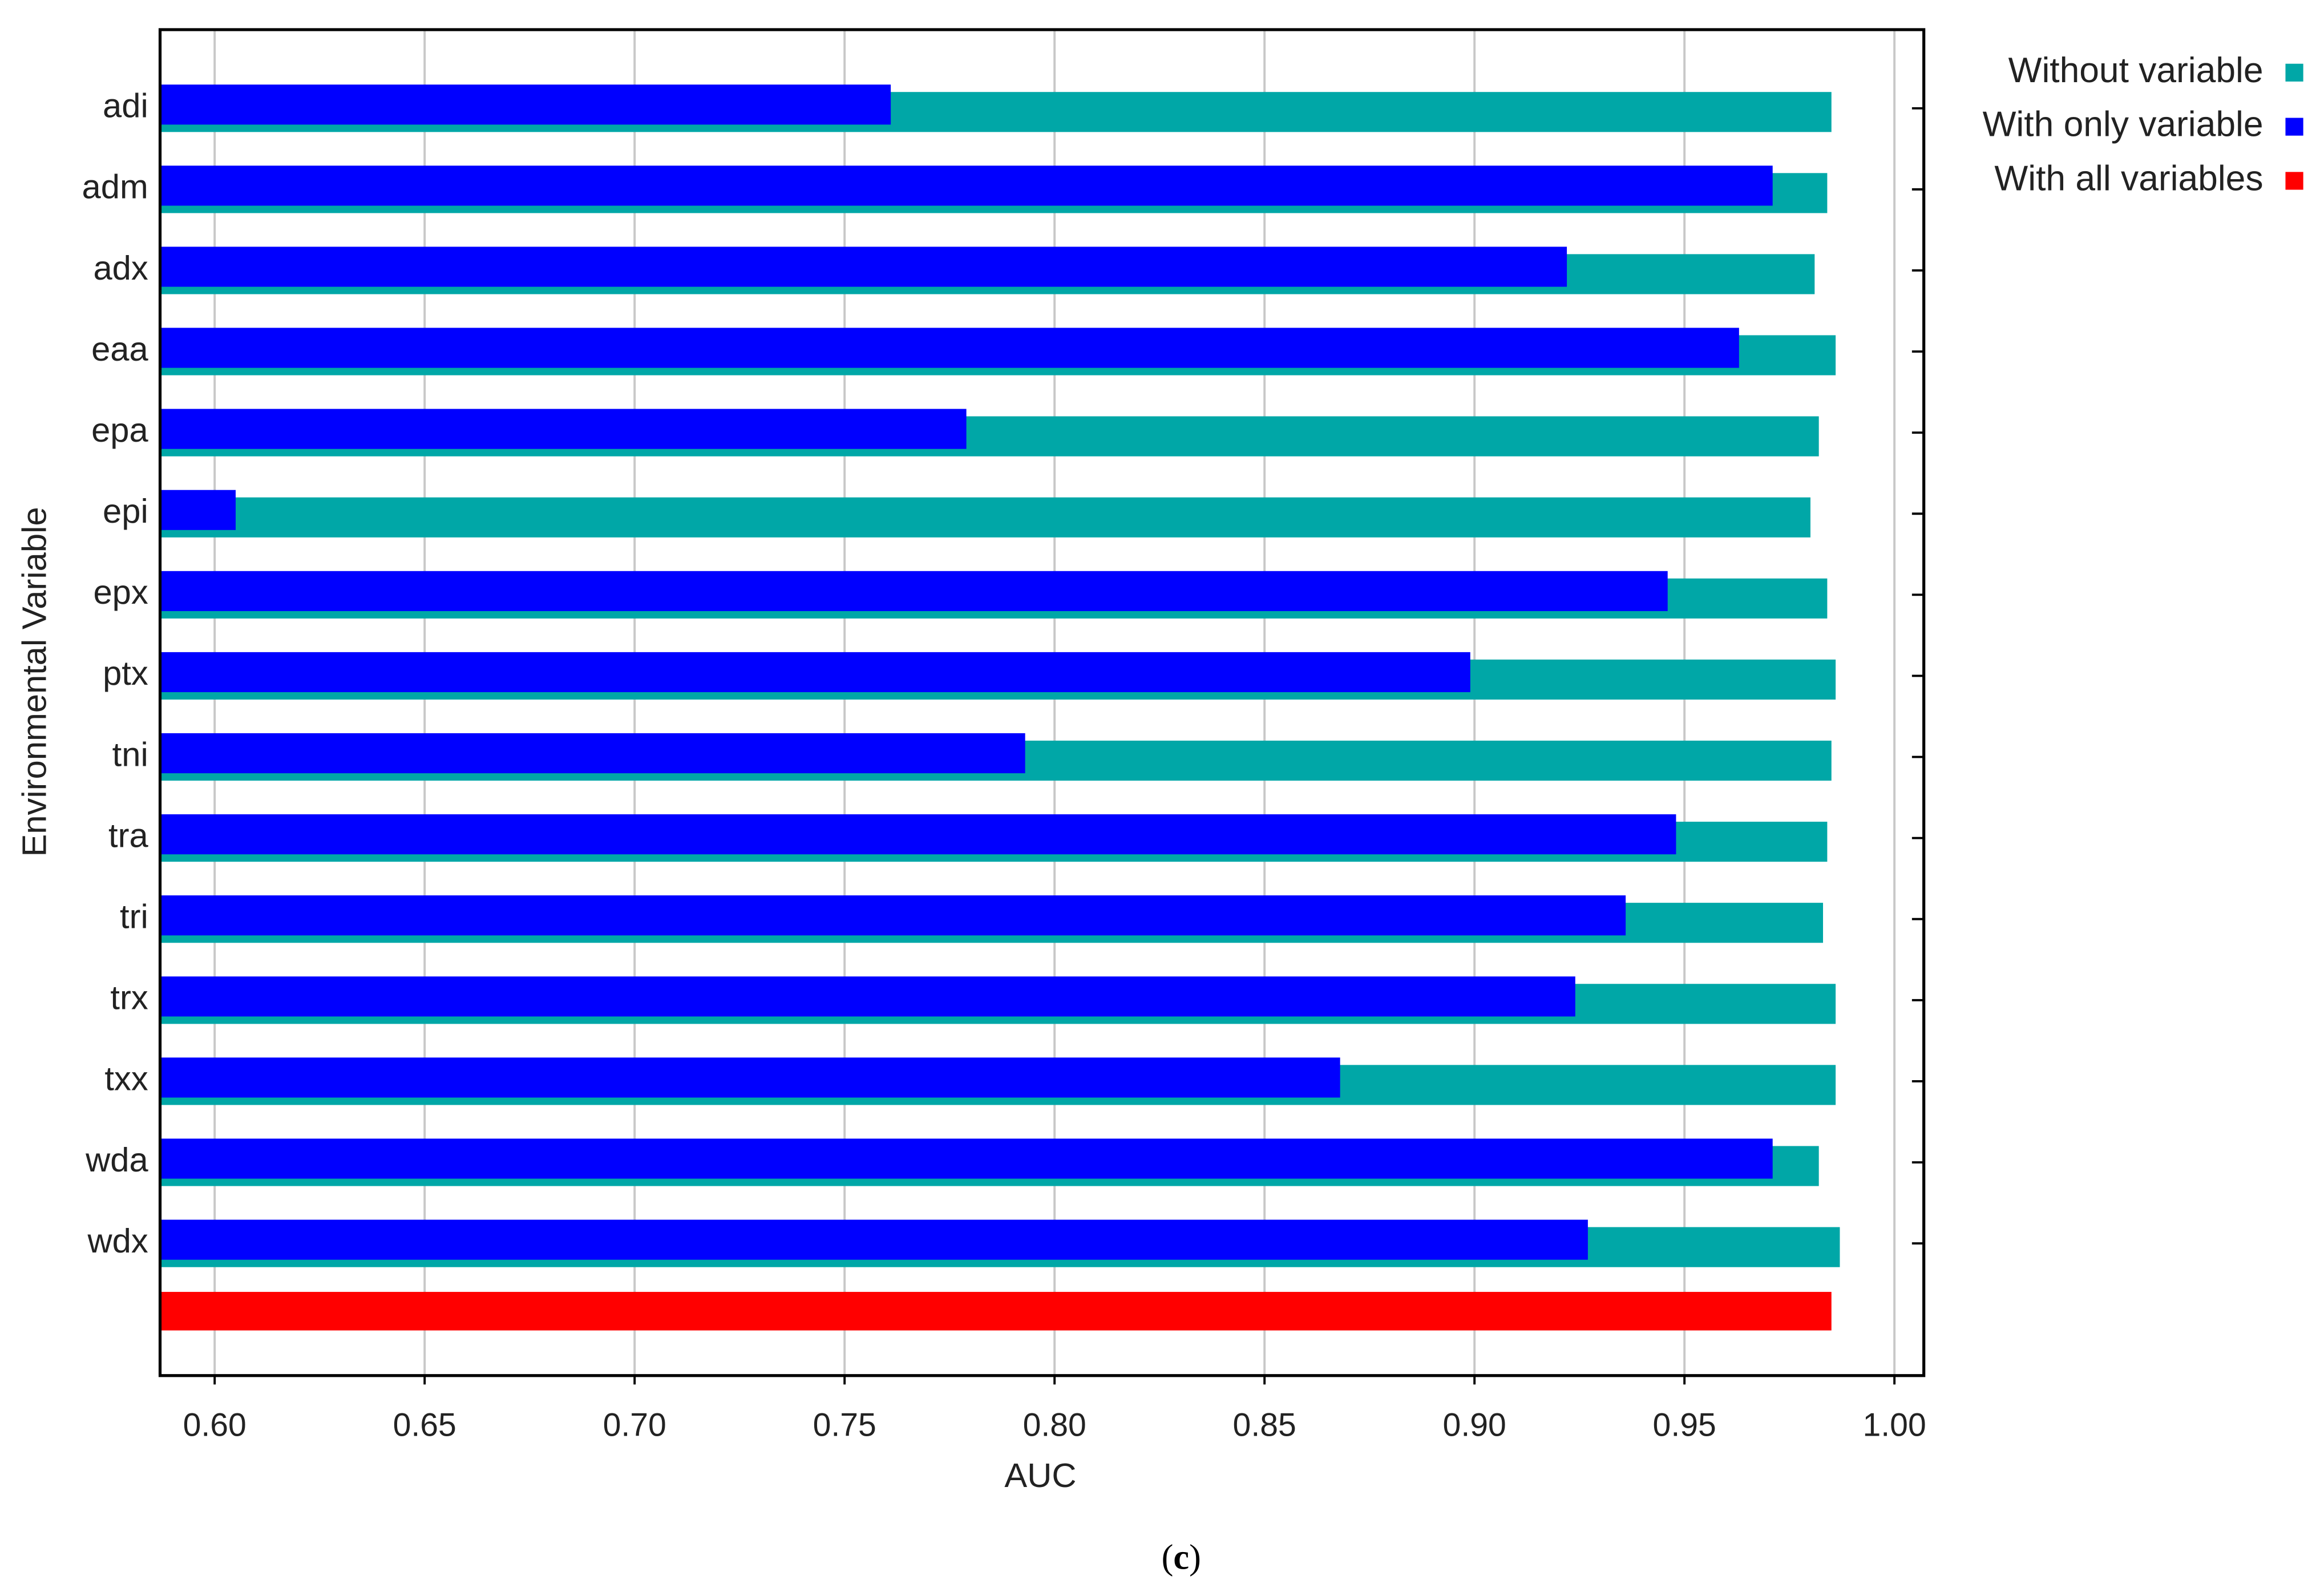 Image resolution: width=2324 pixels, height=1592 pixels. Describe the element at coordinates (2128, 178) in the screenshot. I see `legend-label: With all variables` at that location.